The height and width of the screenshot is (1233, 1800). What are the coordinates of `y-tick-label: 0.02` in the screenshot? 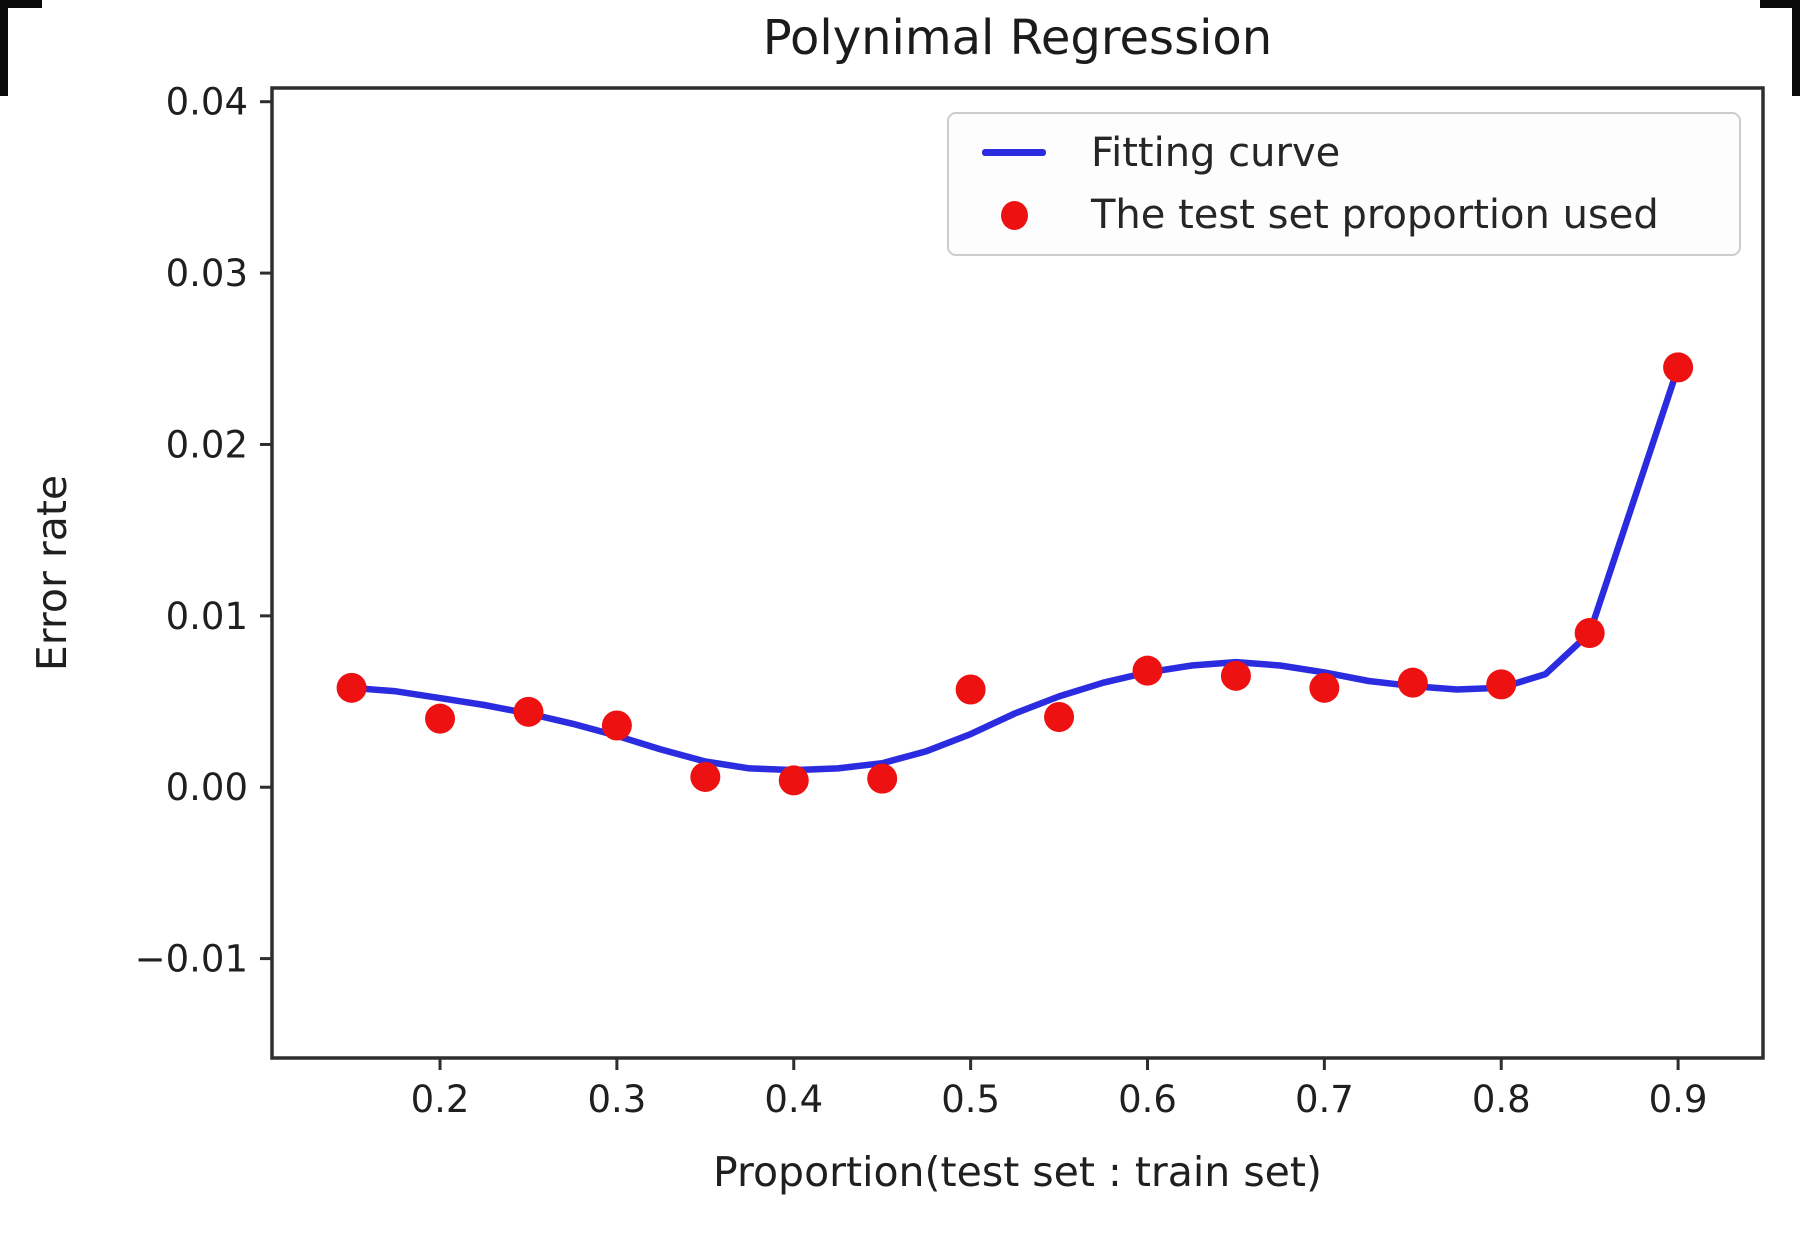 It's located at (207, 444).